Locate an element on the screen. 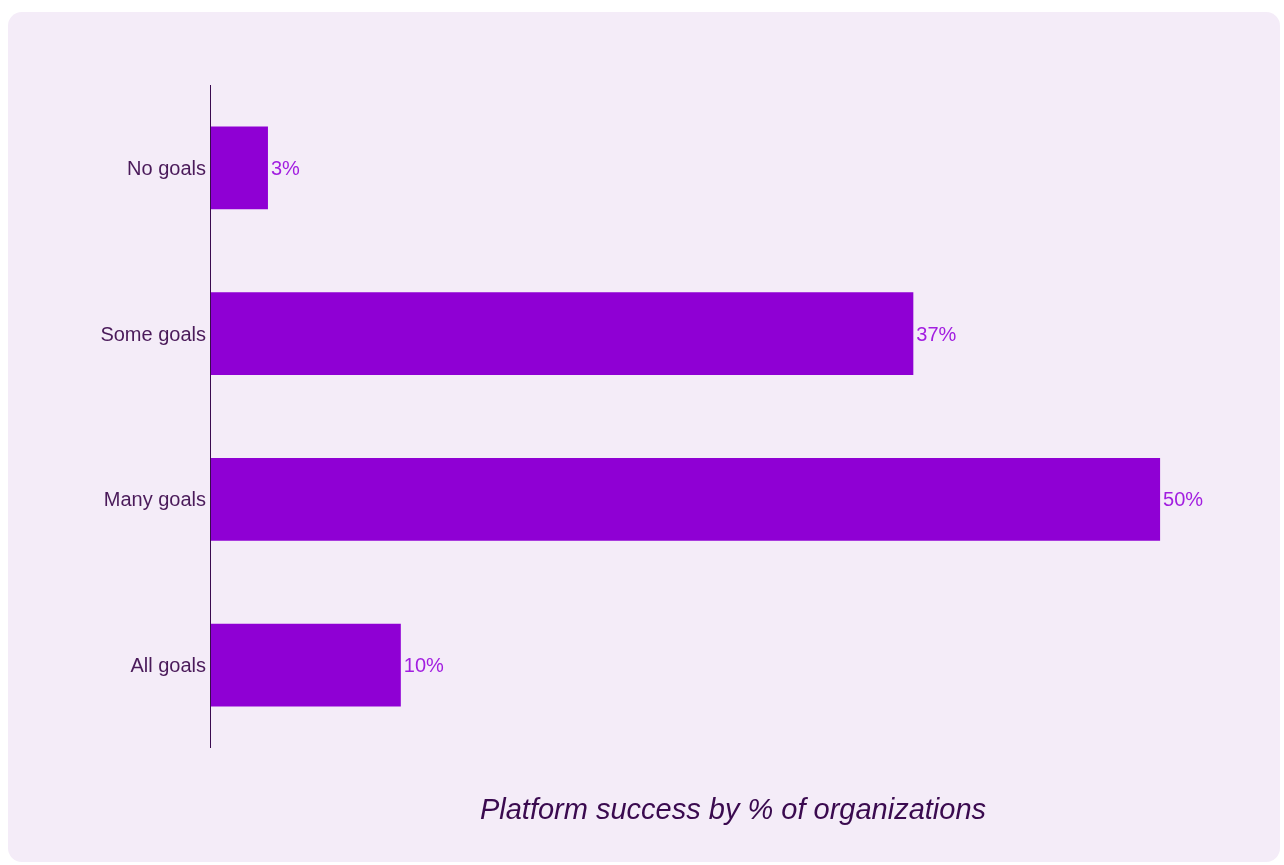  y-tick-label: No goals is located at coordinates (166, 167).